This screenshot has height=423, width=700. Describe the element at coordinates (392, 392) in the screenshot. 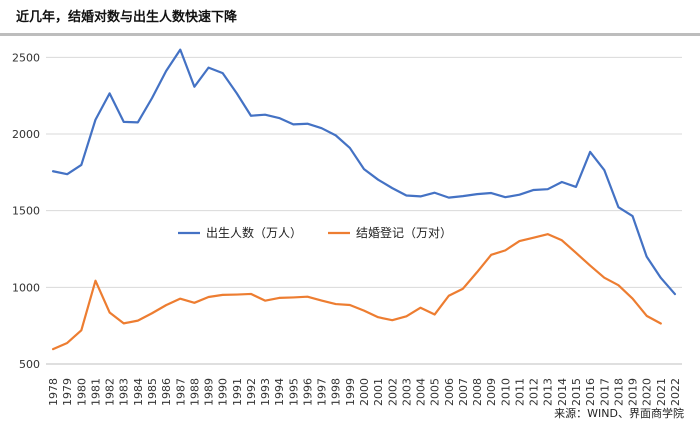

I see `x-tick-label: 2002` at that location.